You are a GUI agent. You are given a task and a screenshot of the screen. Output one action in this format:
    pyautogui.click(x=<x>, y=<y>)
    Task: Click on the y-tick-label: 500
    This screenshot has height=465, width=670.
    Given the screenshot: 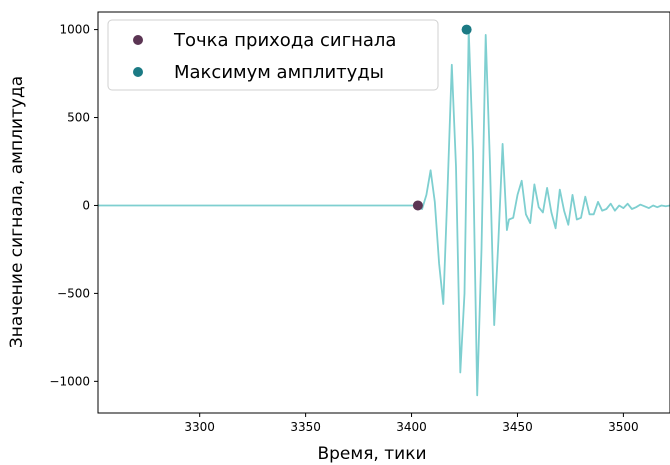 What is the action you would take?
    pyautogui.click(x=78, y=118)
    